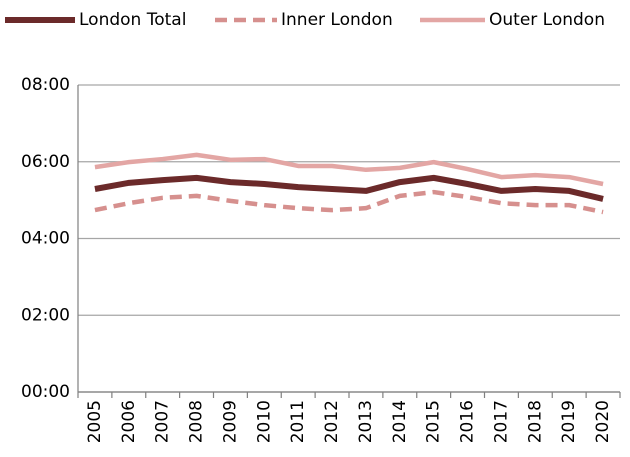  Describe the element at coordinates (332, 421) in the screenshot. I see `x-tick-label: 2012` at that location.